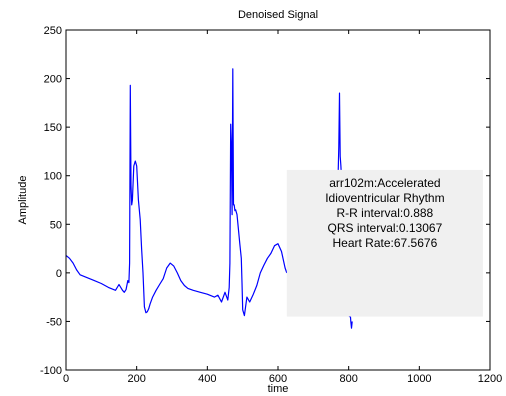 This screenshot has height=396, width=506. I want to click on annotation-line-rr-interval: R-R interval:0.888, so click(385, 213).